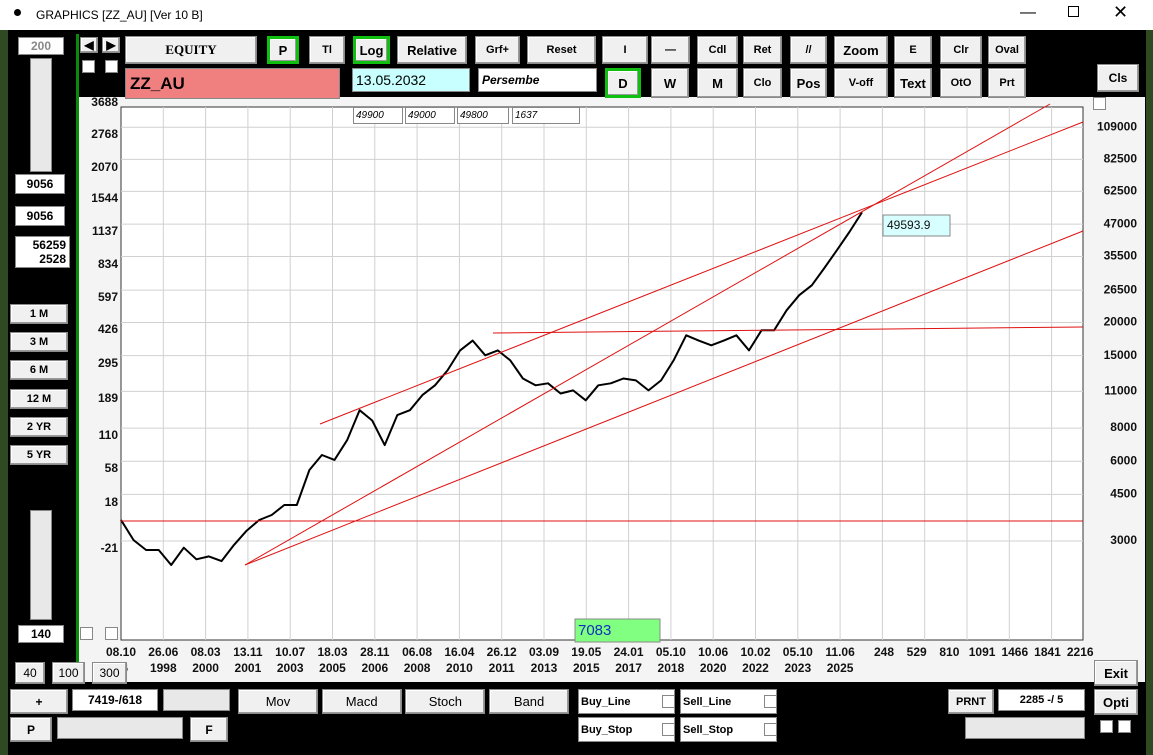 The image size is (1153, 755). I want to click on toolbar-button: D, so click(623, 83).